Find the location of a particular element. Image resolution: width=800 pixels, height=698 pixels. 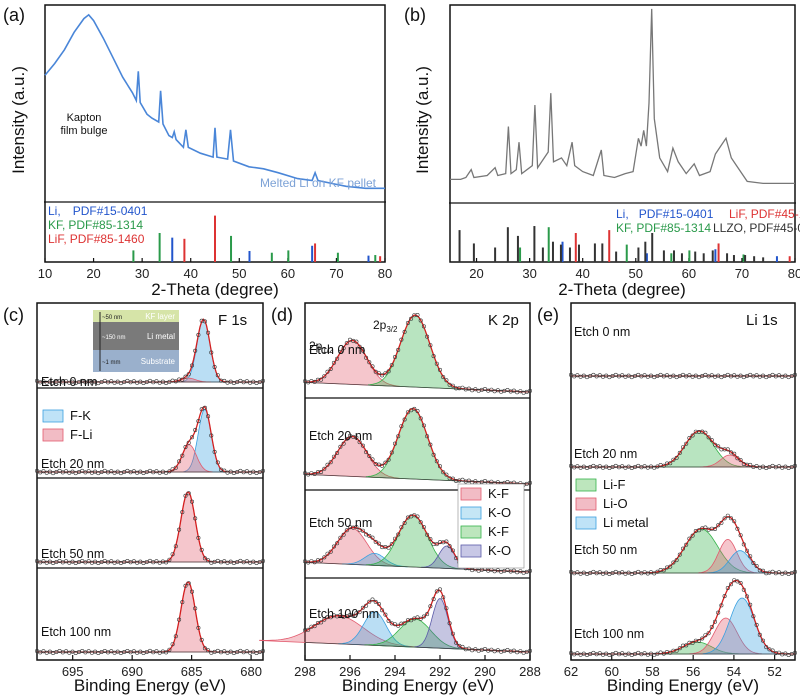

xtick-label-c-2: 685 is located at coordinates (192, 671).